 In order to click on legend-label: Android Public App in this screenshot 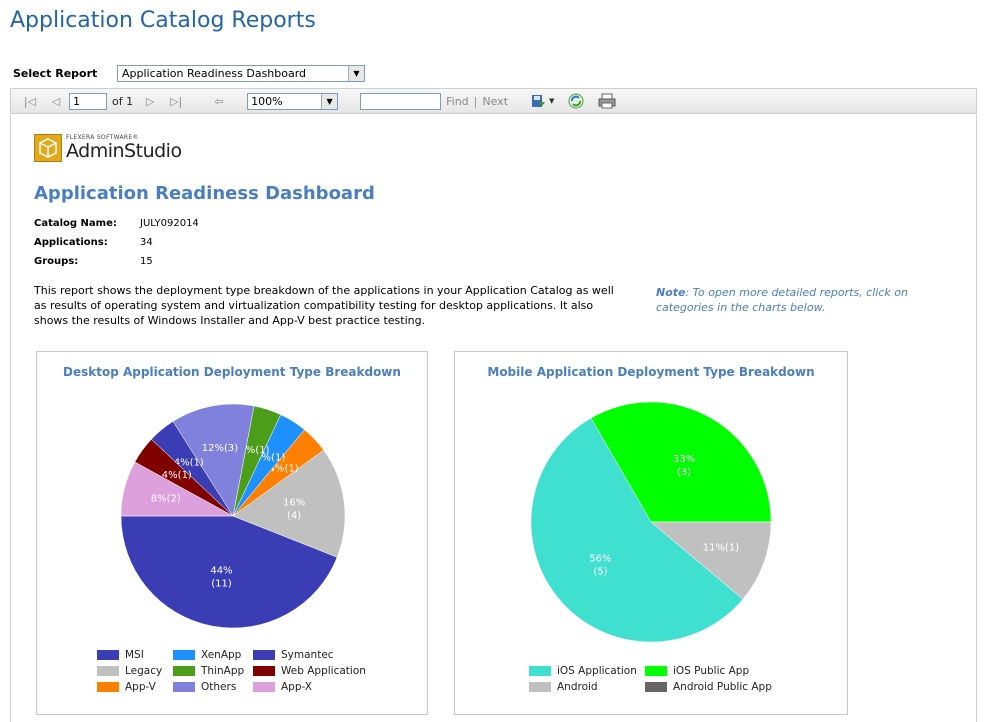, I will do `click(722, 687)`.